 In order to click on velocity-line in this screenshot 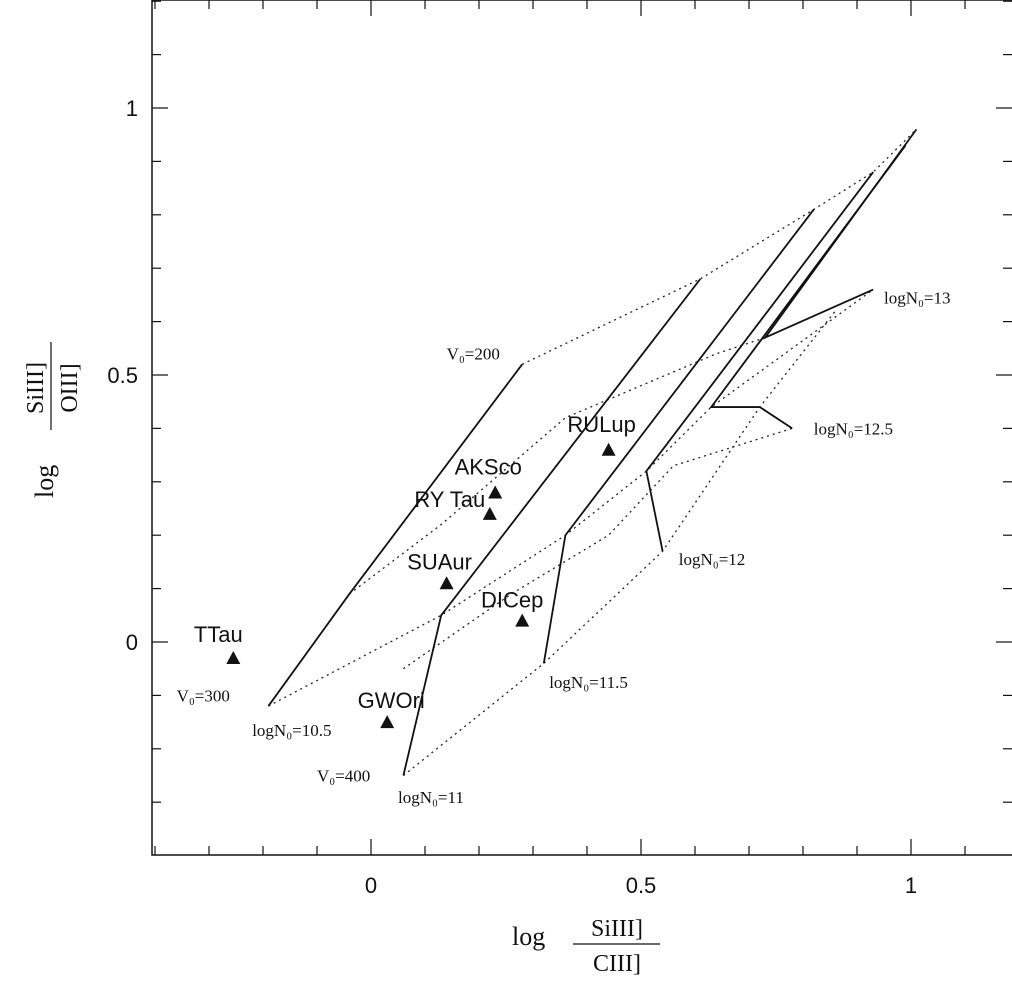, I will do `click(719, 246)`.